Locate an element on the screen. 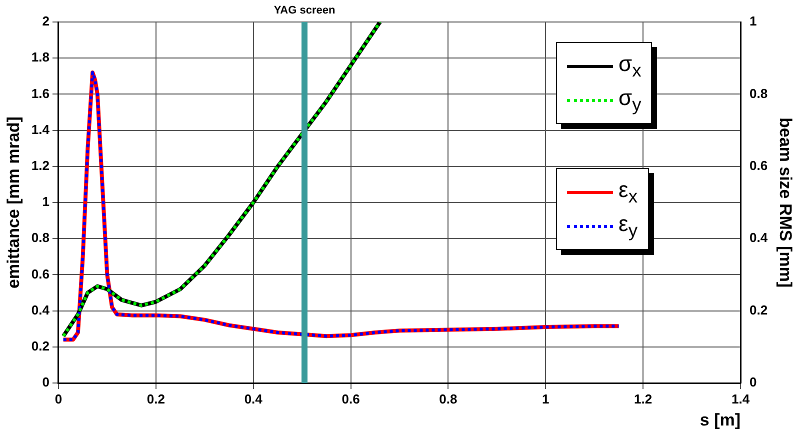 Image resolution: width=805 pixels, height=431 pixels. y-tick-label: 1.6 is located at coordinates (40, 93).